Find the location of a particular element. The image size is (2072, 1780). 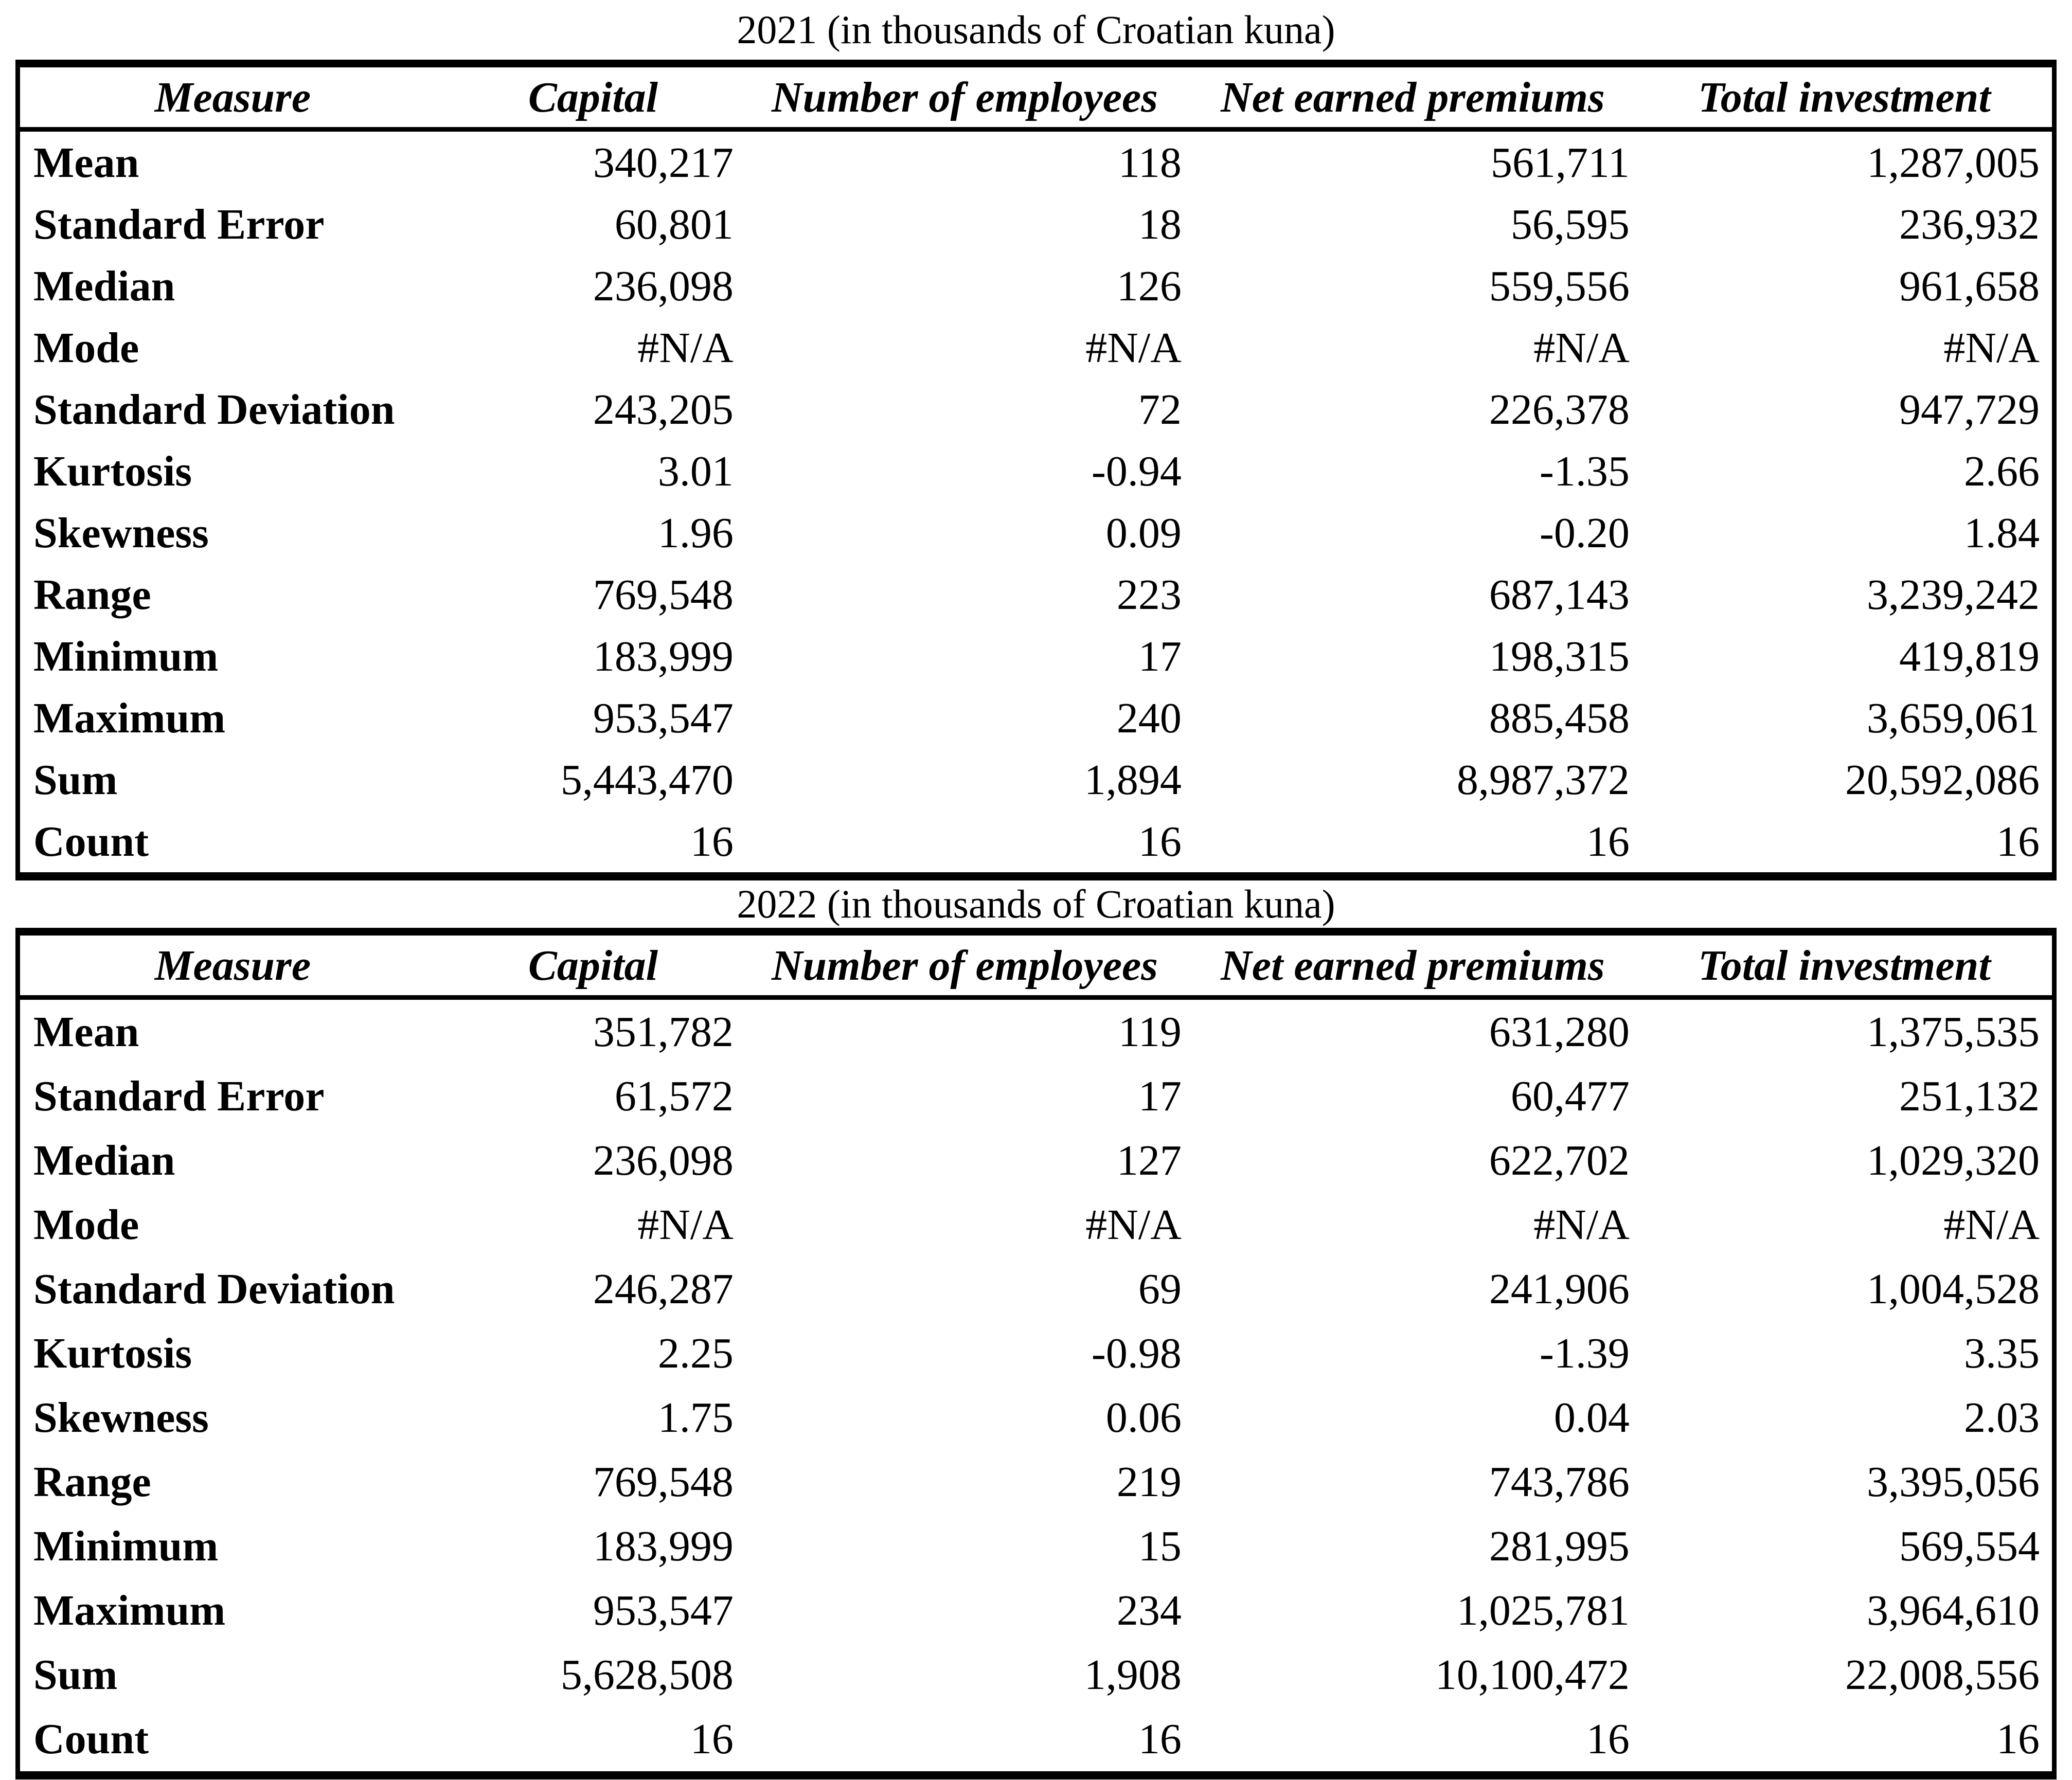

value-cell: 0.06 is located at coordinates (1143, 1418).